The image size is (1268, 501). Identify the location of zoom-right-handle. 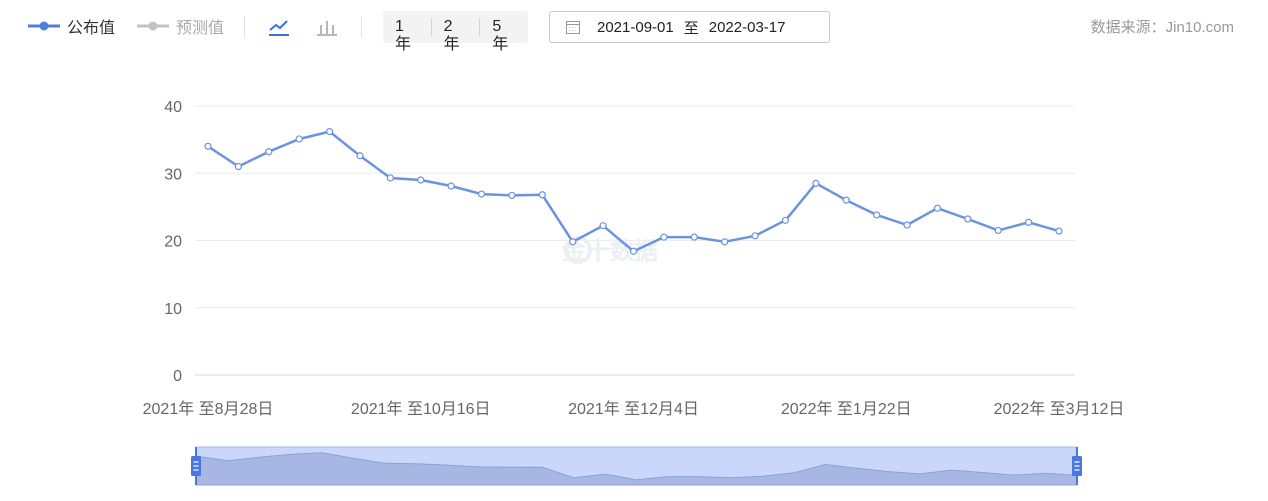
(1077, 466).